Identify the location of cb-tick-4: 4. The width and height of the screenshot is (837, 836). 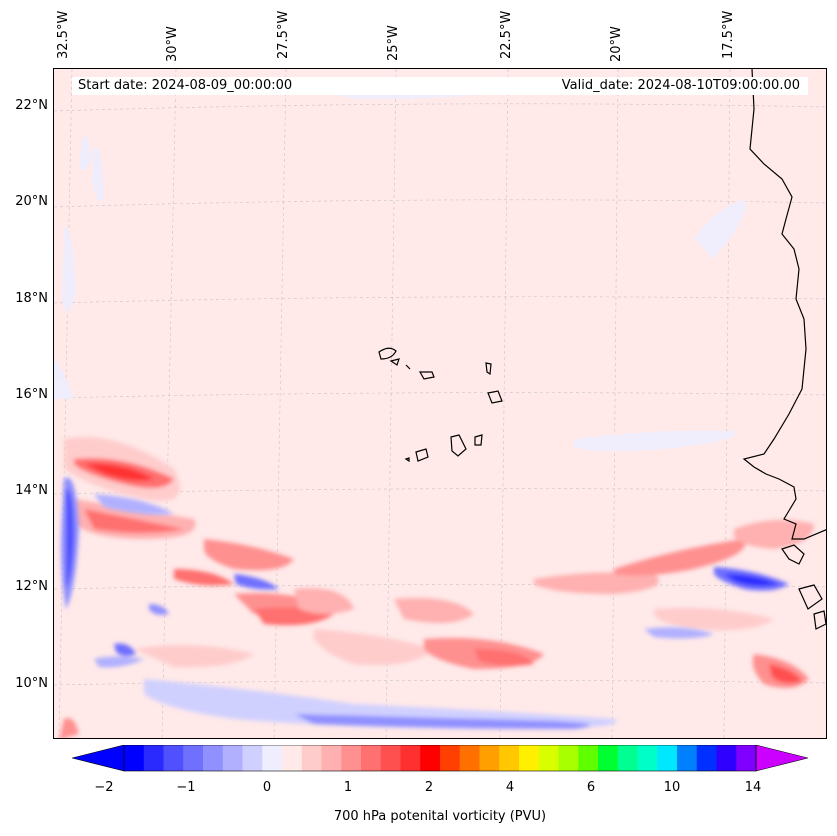
(510, 787).